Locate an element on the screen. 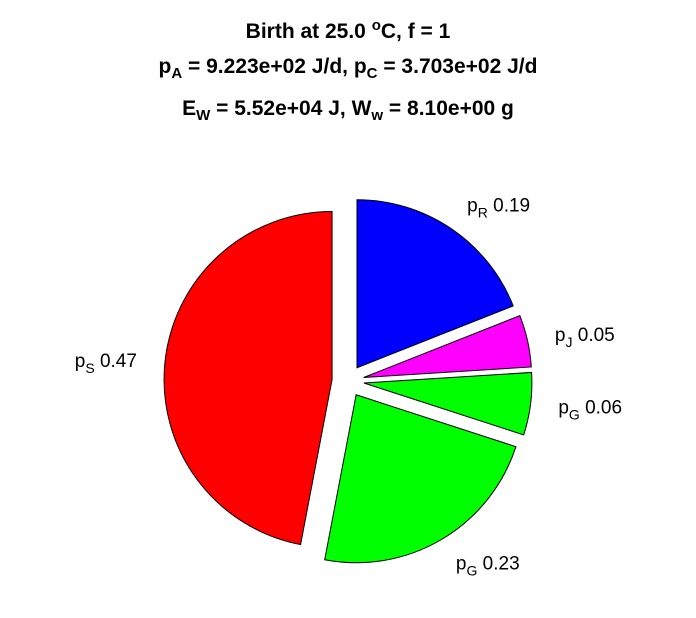 Image resolution: width=696 pixels, height=618 pixels. slice-label-pJ-1: pJ 0.05 is located at coordinates (585, 337).